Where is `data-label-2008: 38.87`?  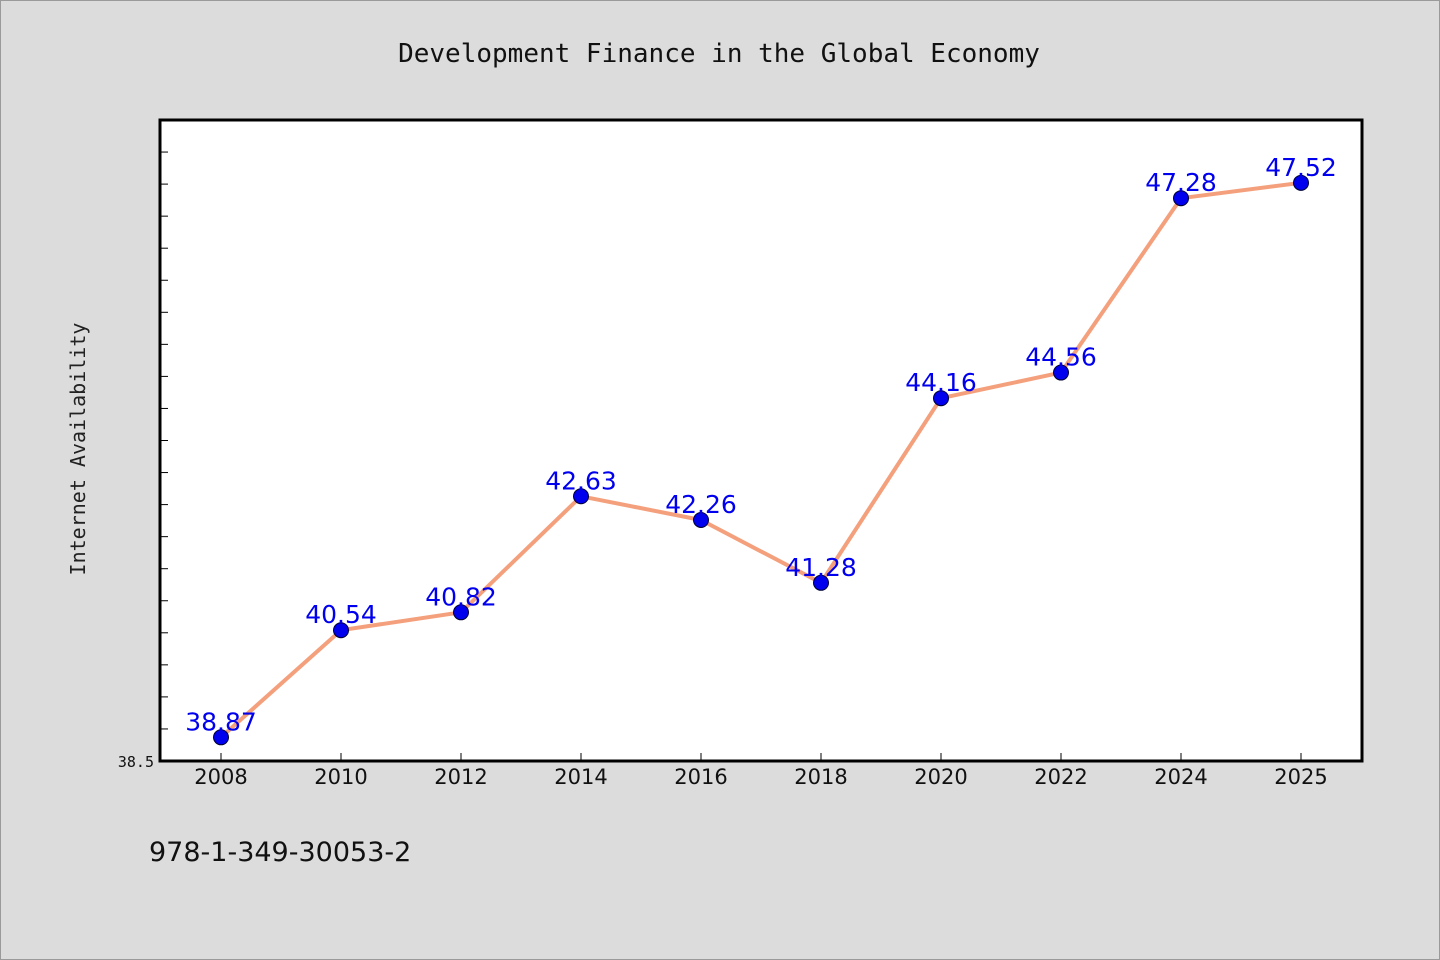 data-label-2008: 38.87 is located at coordinates (221, 721).